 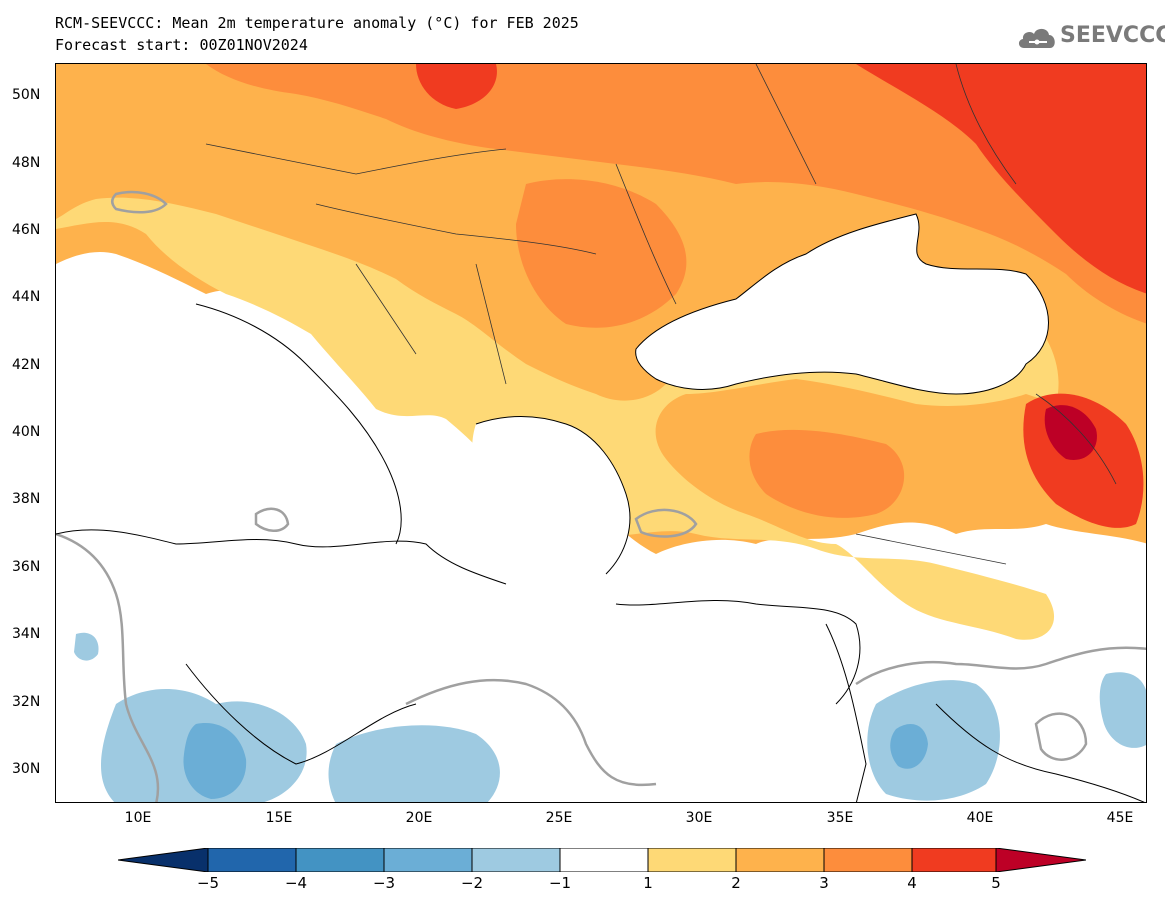 I want to click on lon-label-25e: 25E, so click(x=559, y=818).